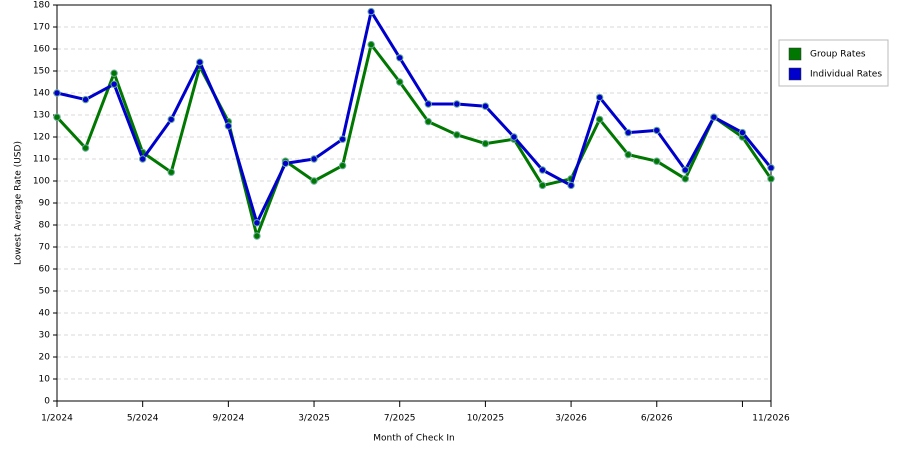 The image size is (900, 454). I want to click on y-tick-label: 10, so click(45, 380).